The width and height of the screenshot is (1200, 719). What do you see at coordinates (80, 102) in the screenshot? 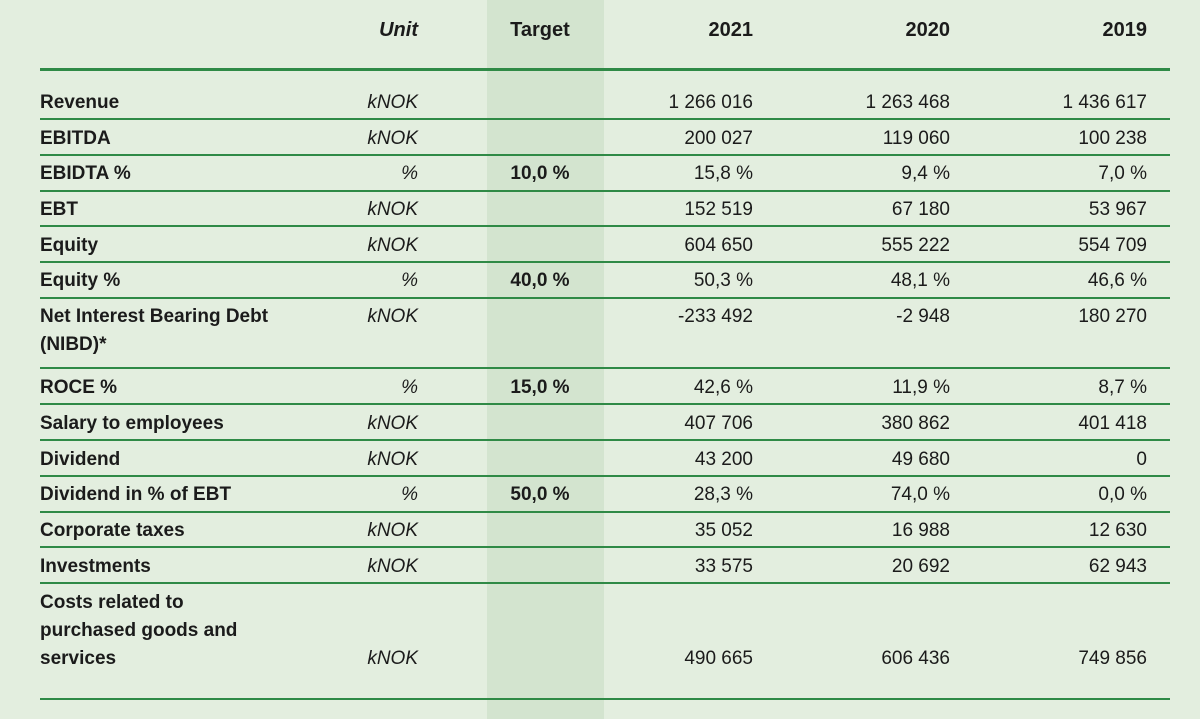
I see `row-label: Revenue` at bounding box center [80, 102].